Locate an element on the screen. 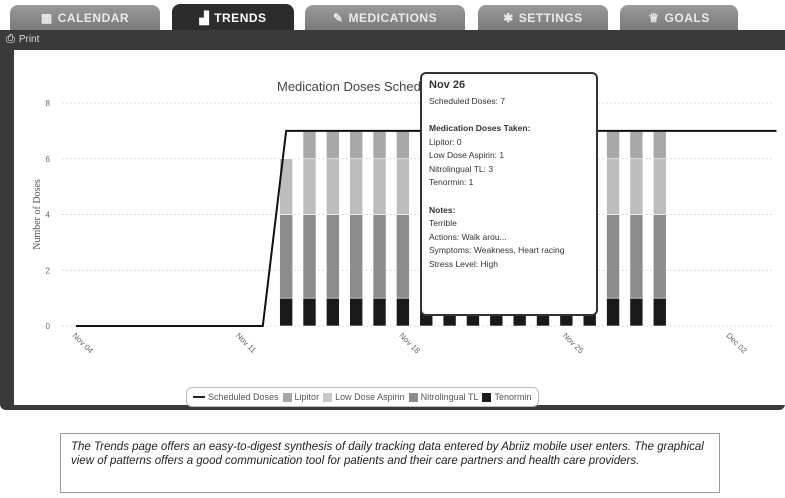  tooltip-notes-header: Notes: is located at coordinates (442, 209).